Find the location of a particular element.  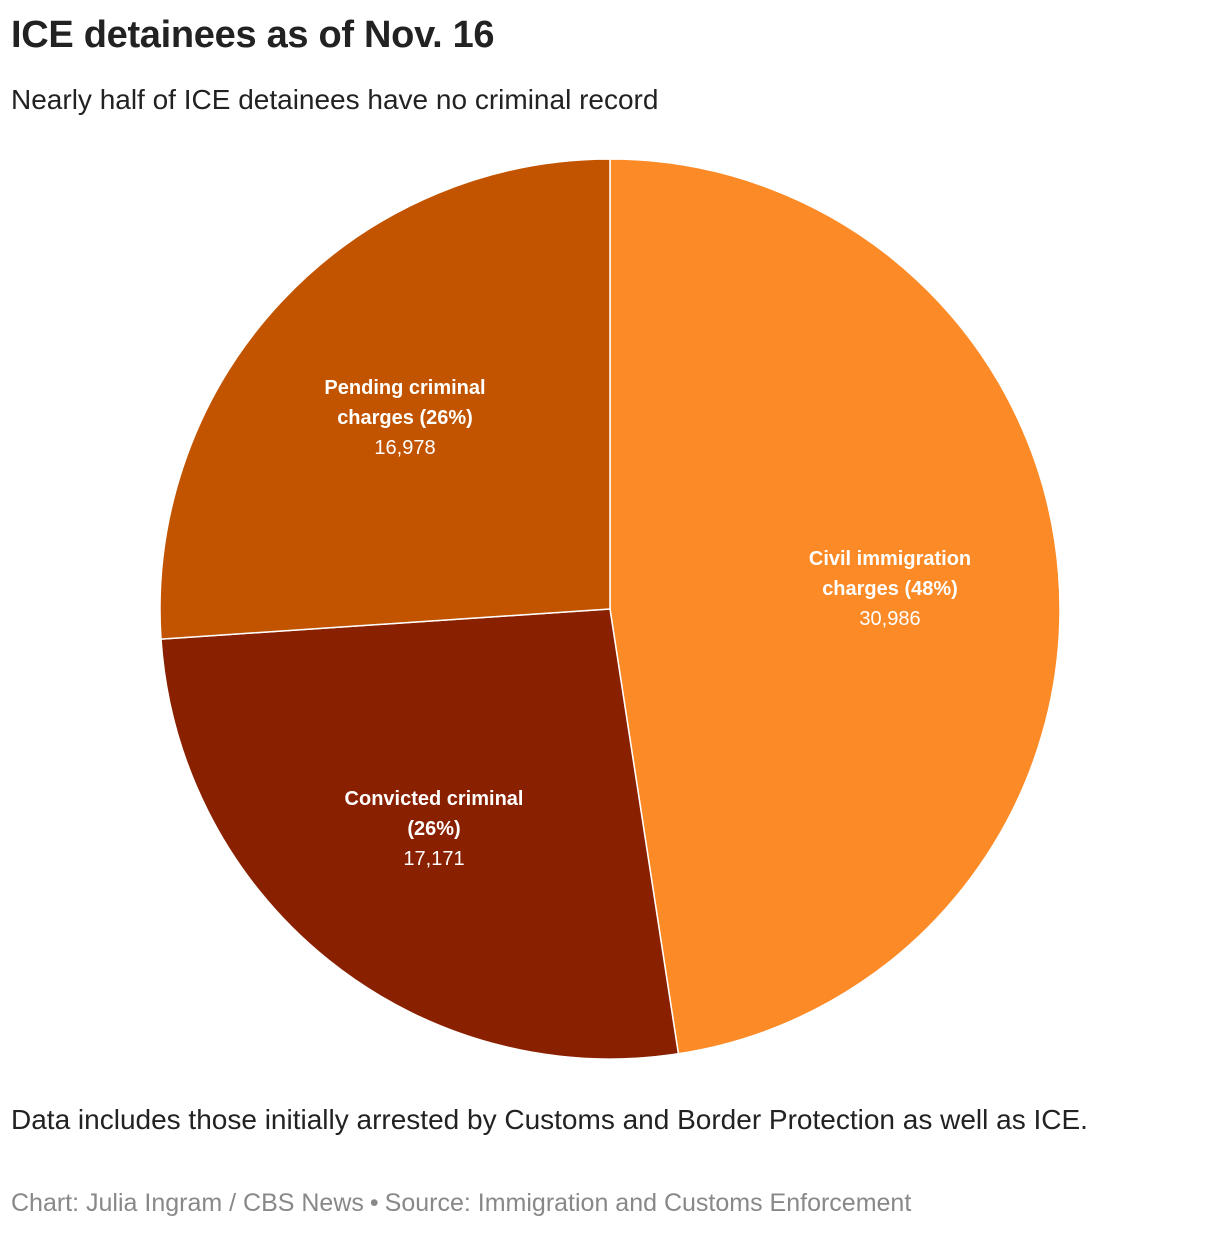

slice-label-line2: (26%) is located at coordinates (433, 829).